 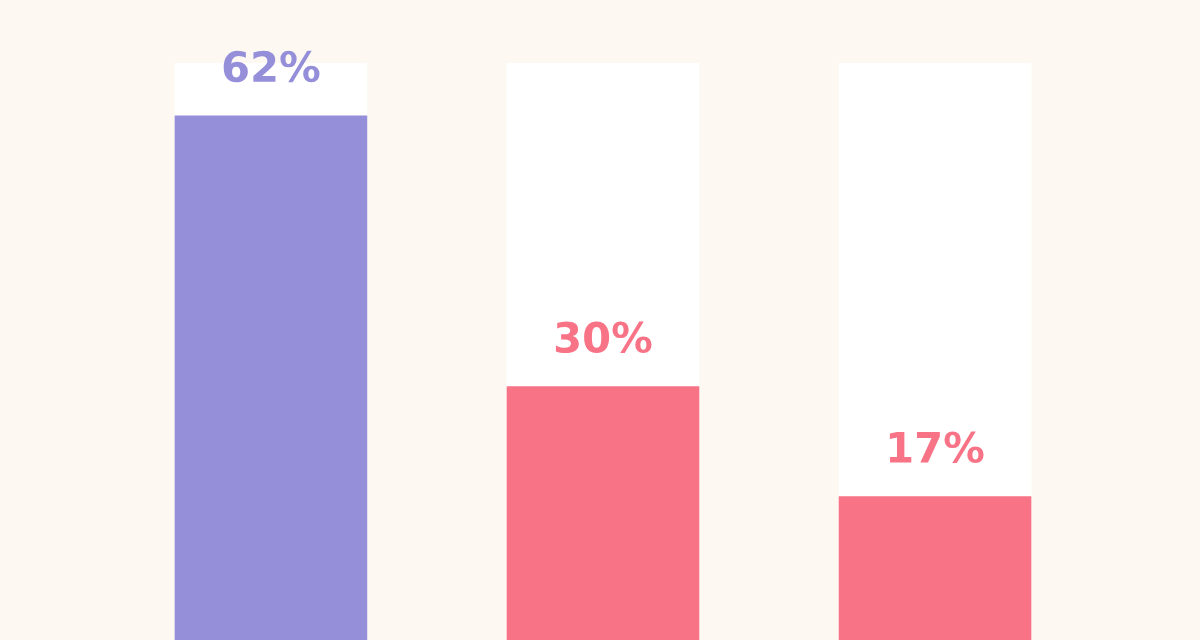 What do you see at coordinates (603, 337) in the screenshot?
I see `data-label: 30%` at bounding box center [603, 337].